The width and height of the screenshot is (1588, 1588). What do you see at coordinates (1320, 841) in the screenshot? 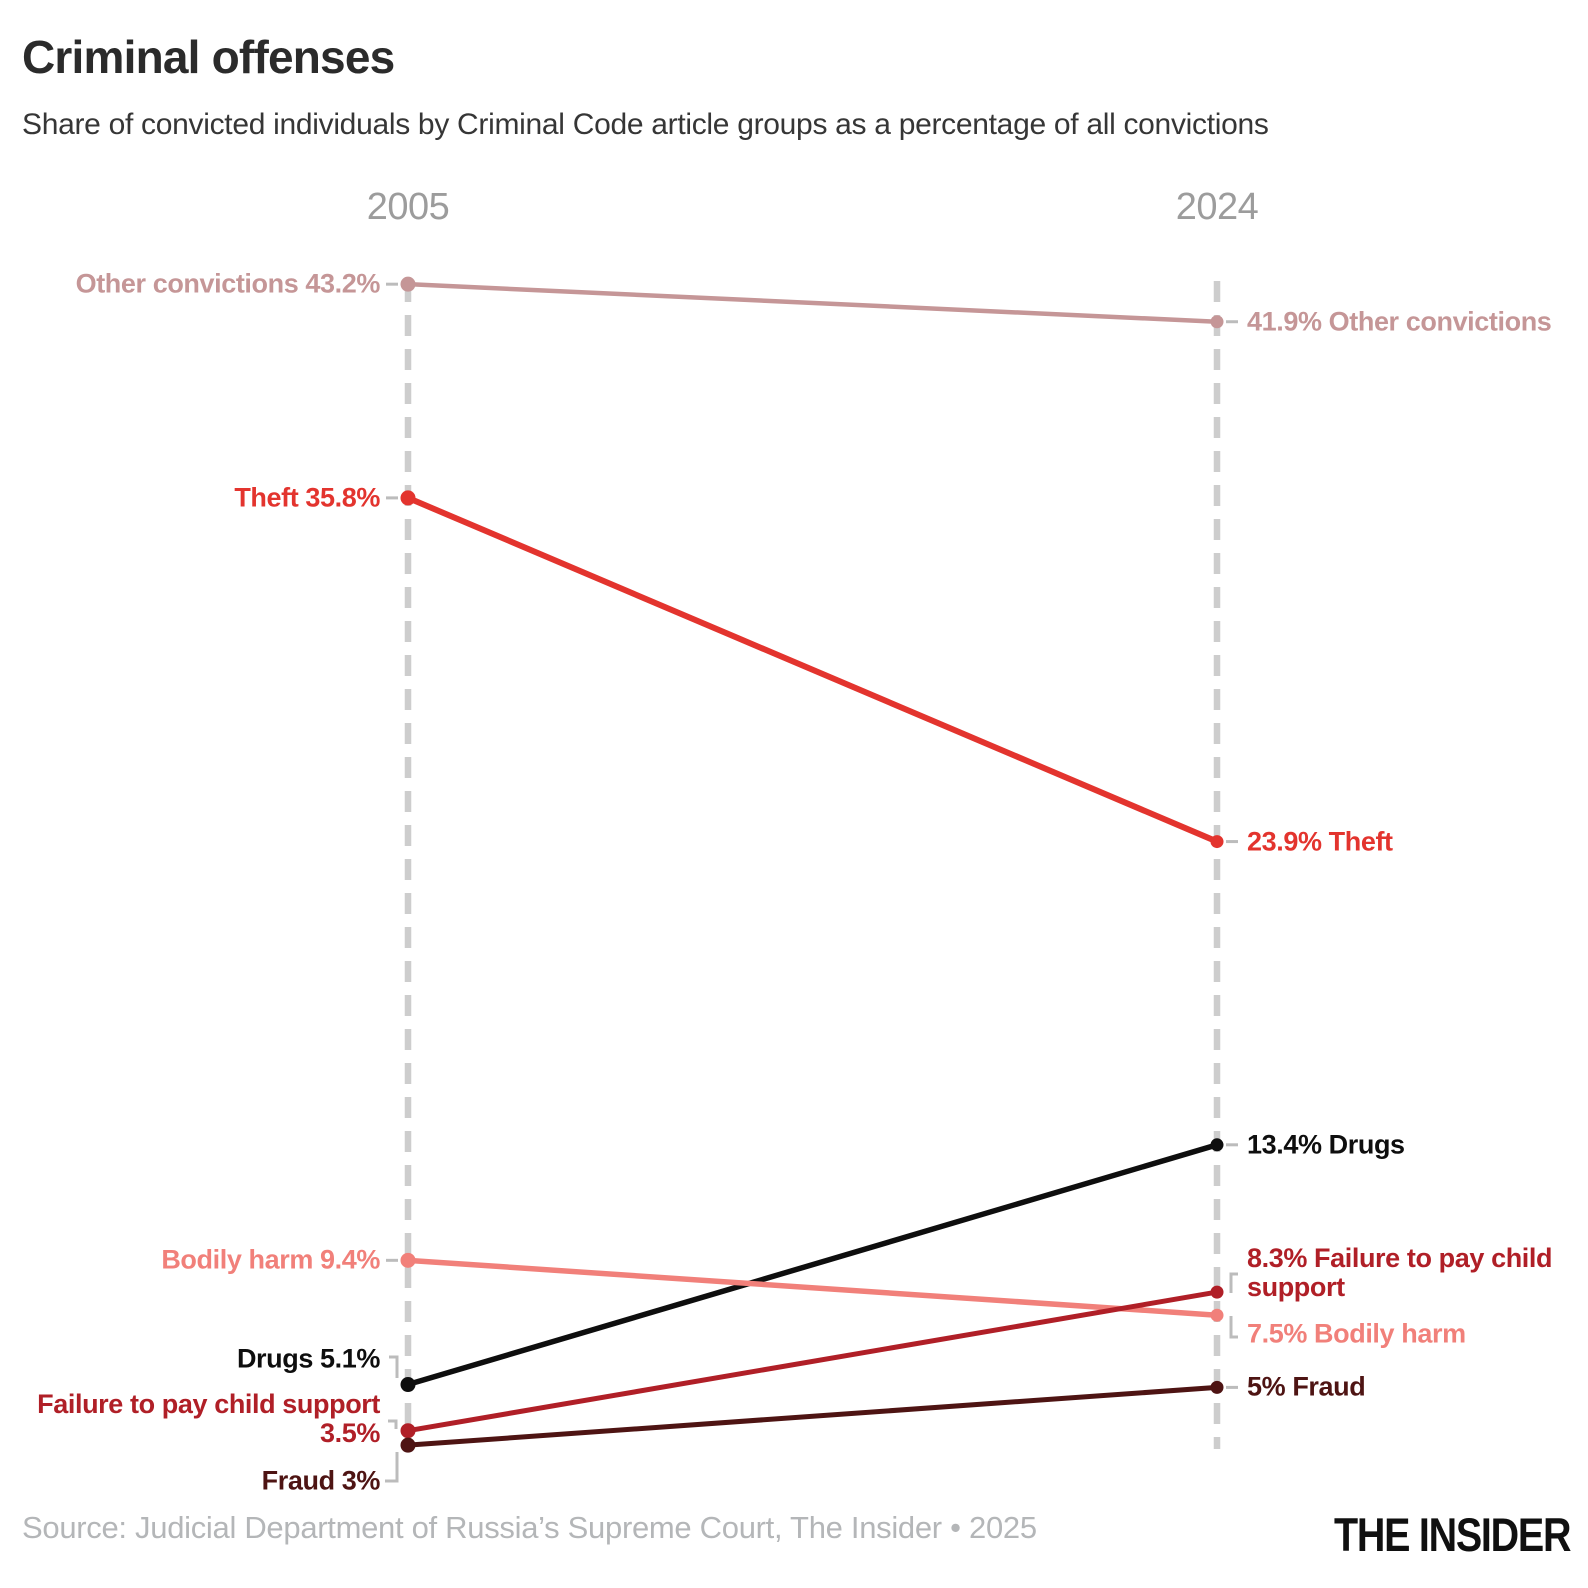
I see `label-2024-theft: 23.9% Theft` at bounding box center [1320, 841].